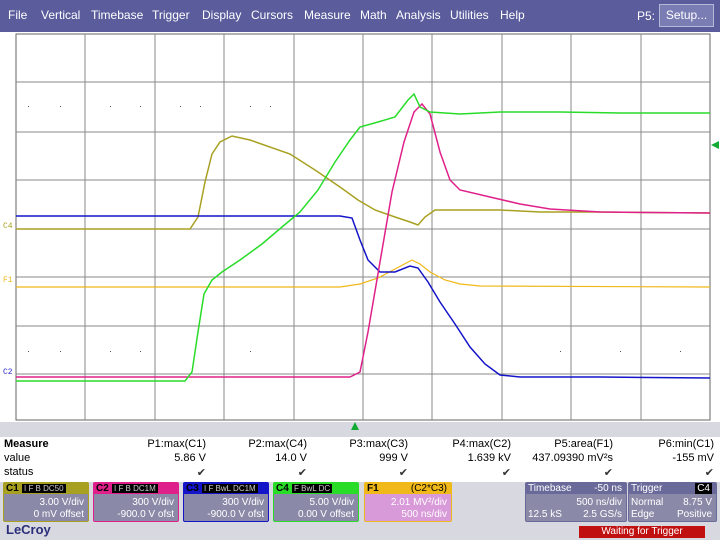 The width and height of the screenshot is (720, 540). What do you see at coordinates (171, 15) in the screenshot?
I see `menu-trigger: Trigger` at bounding box center [171, 15].